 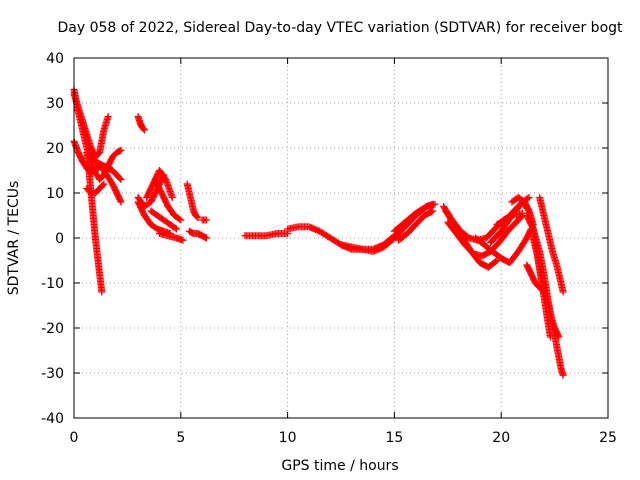 I want to click on y-tick-label: 10, so click(x=55, y=194).